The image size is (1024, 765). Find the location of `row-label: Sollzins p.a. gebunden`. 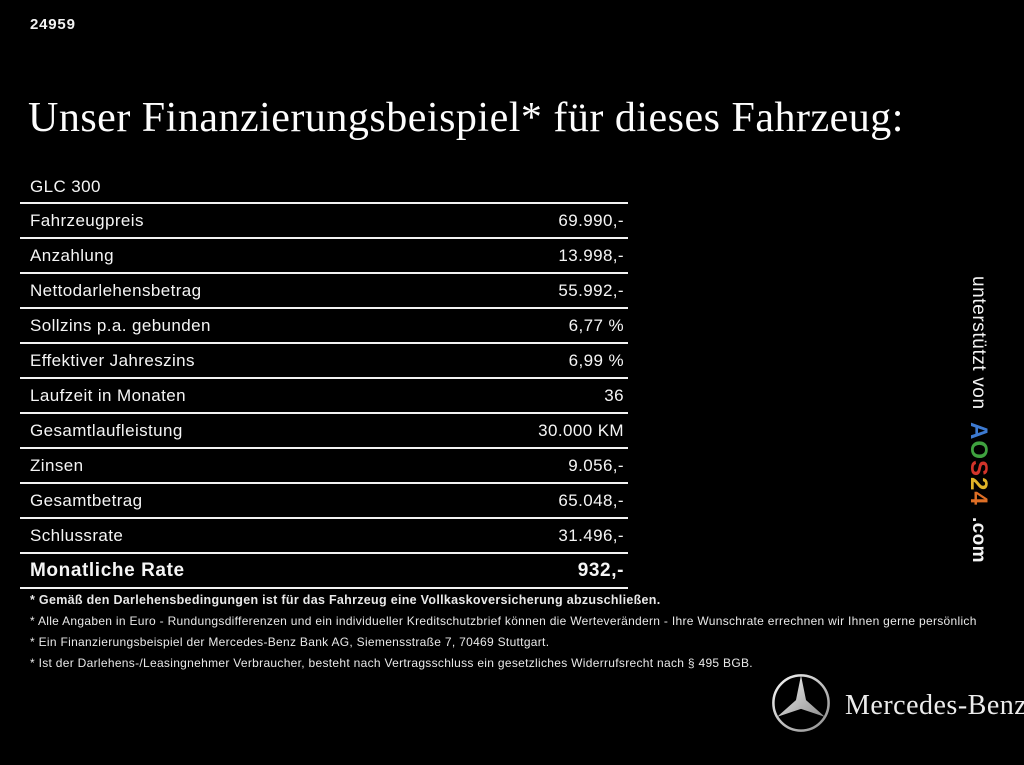

row-label: Sollzins p.a. gebunden is located at coordinates (120, 325).